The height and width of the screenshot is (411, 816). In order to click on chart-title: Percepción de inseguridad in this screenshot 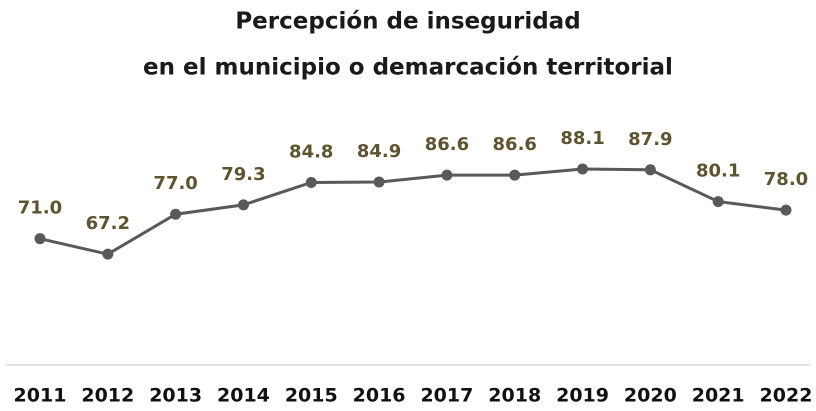, I will do `click(407, 22)`.